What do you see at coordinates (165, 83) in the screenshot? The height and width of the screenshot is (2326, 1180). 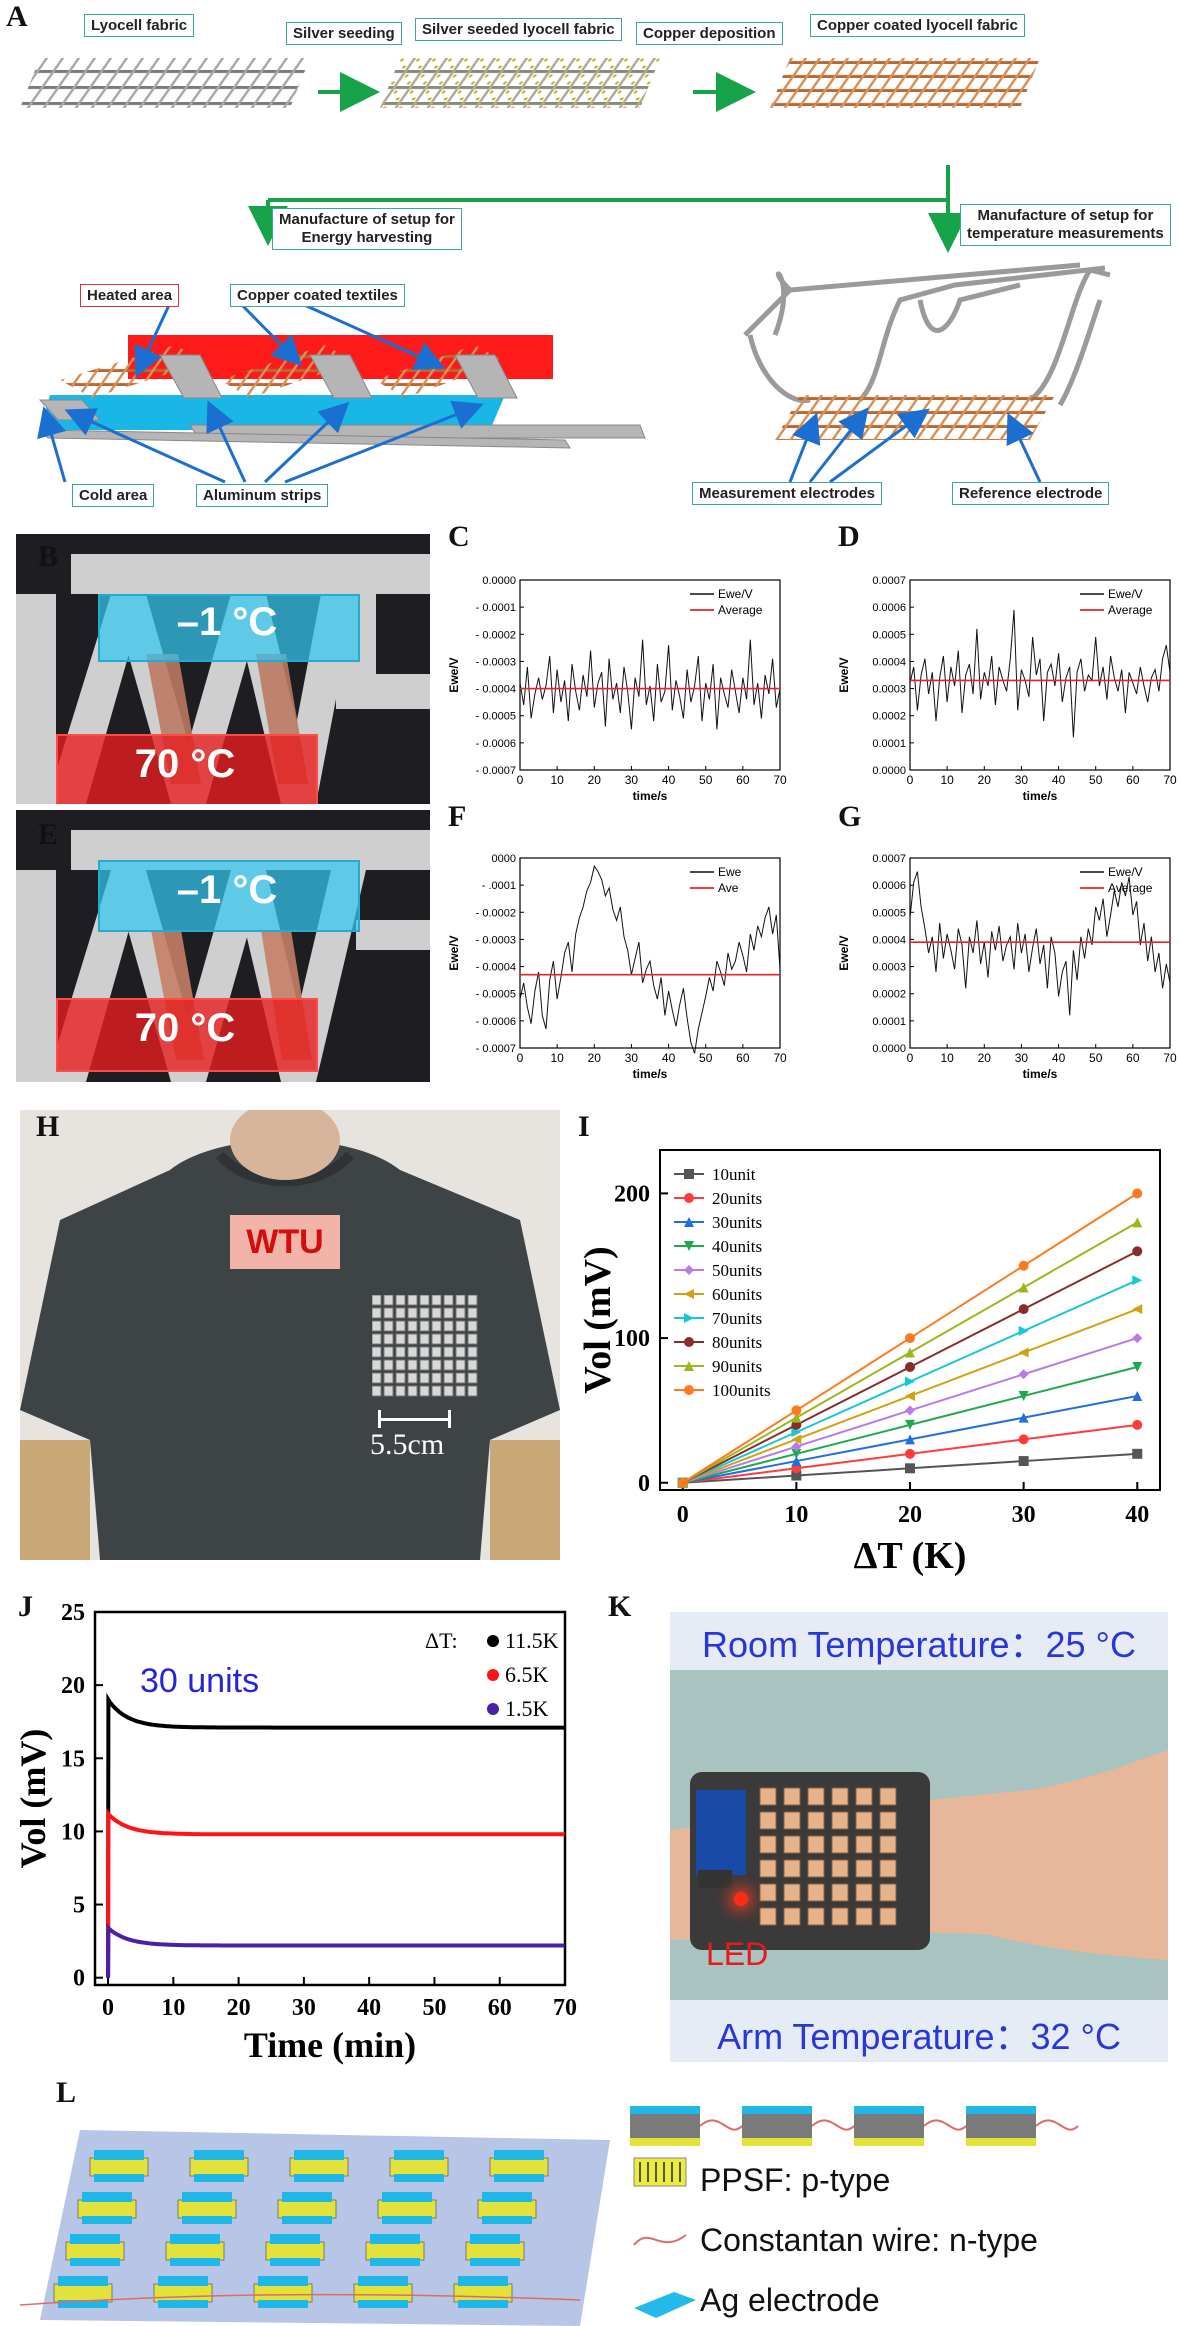 I see `lyocell-fabric-swatch` at bounding box center [165, 83].